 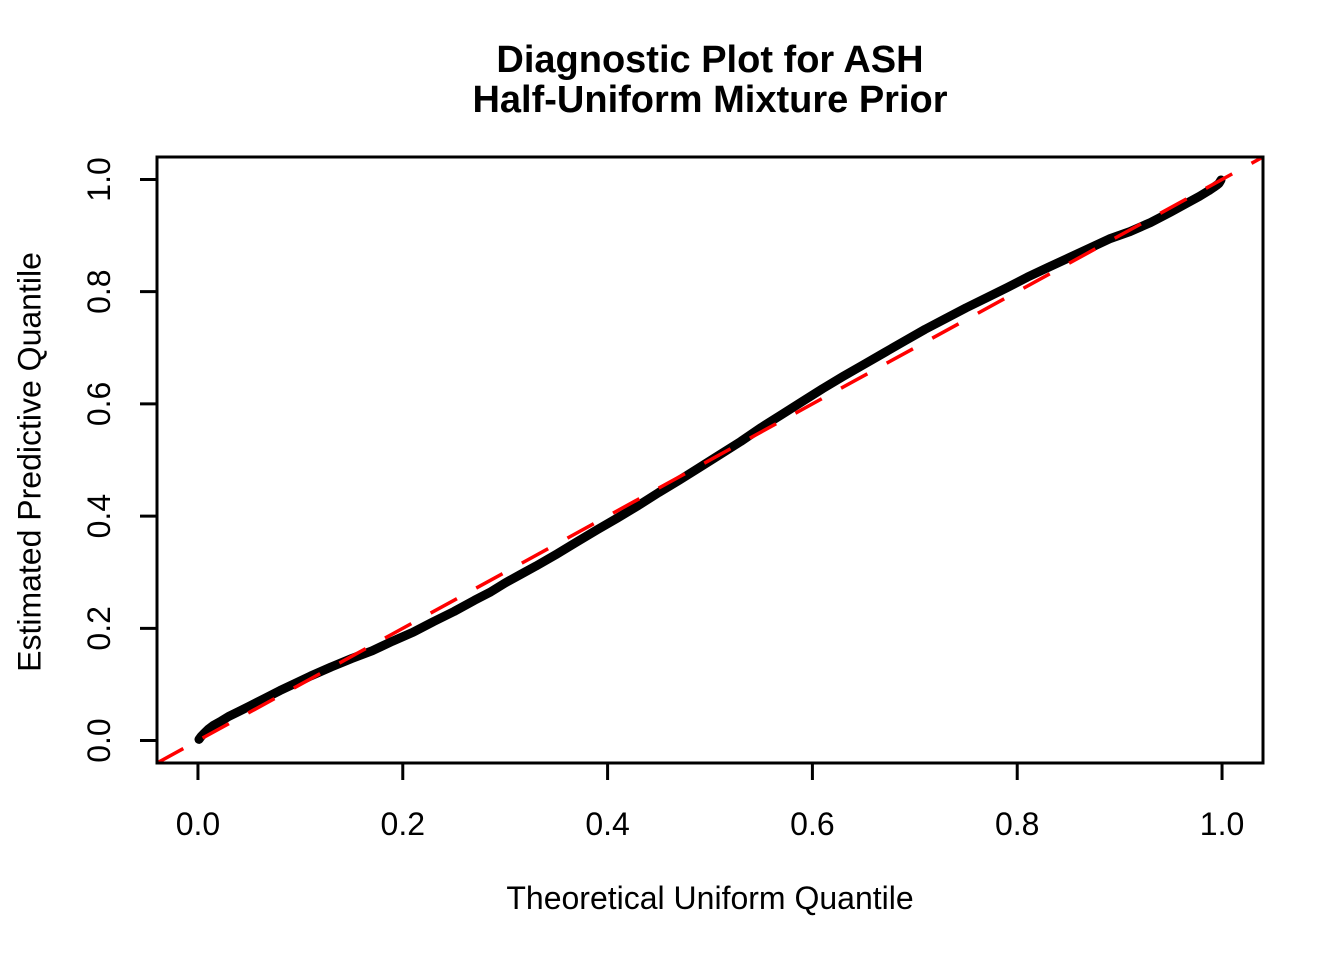 What do you see at coordinates (99, 628) in the screenshot?
I see `y-tick-label: 0.2` at bounding box center [99, 628].